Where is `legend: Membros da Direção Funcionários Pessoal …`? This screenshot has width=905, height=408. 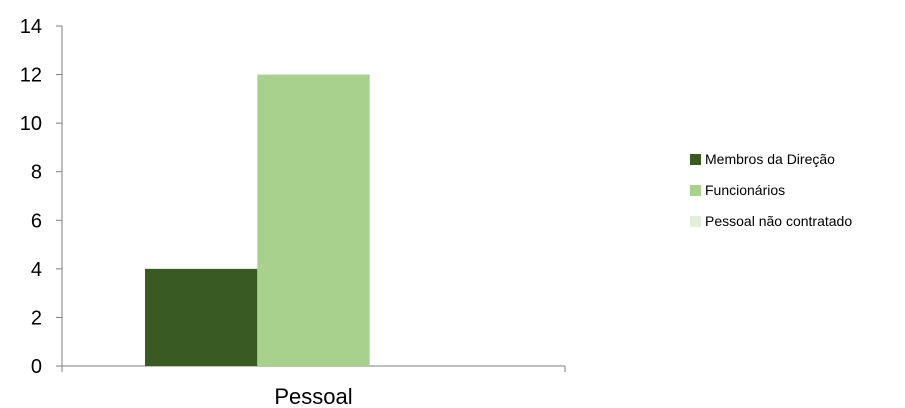 legend: Membros da Direção Funcionários Pessoal … is located at coordinates (771, 196).